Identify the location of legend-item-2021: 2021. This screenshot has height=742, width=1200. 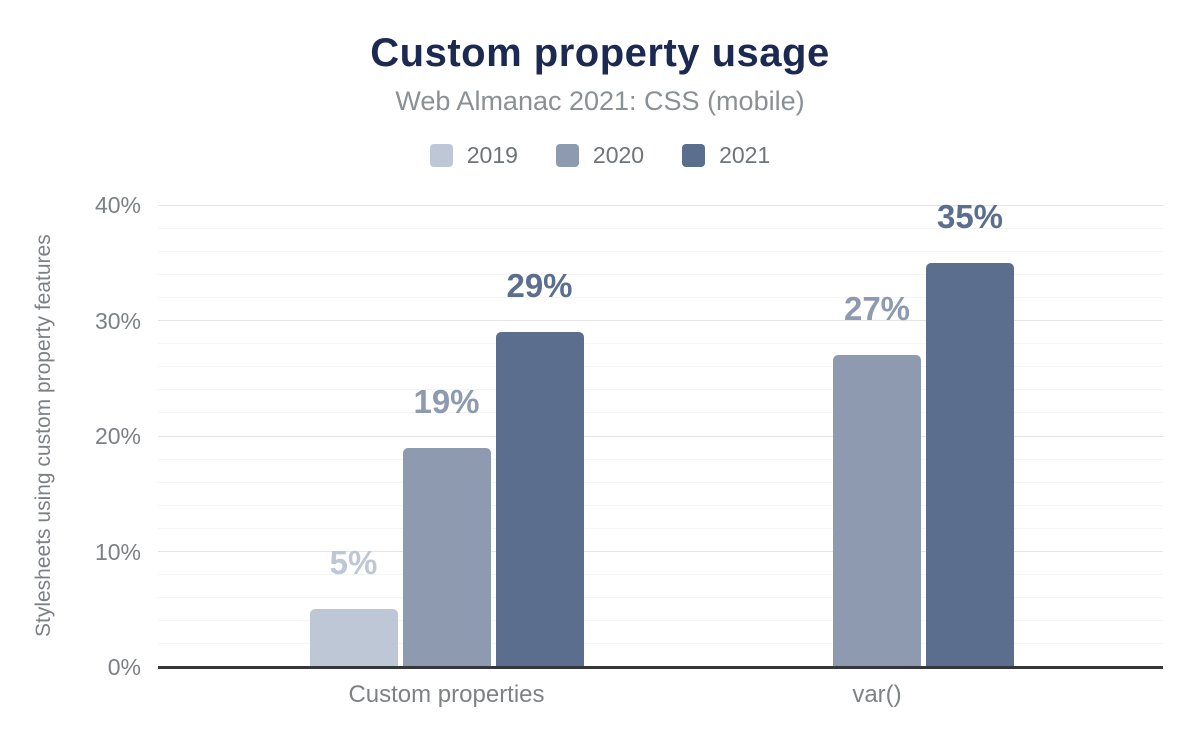
(726, 155).